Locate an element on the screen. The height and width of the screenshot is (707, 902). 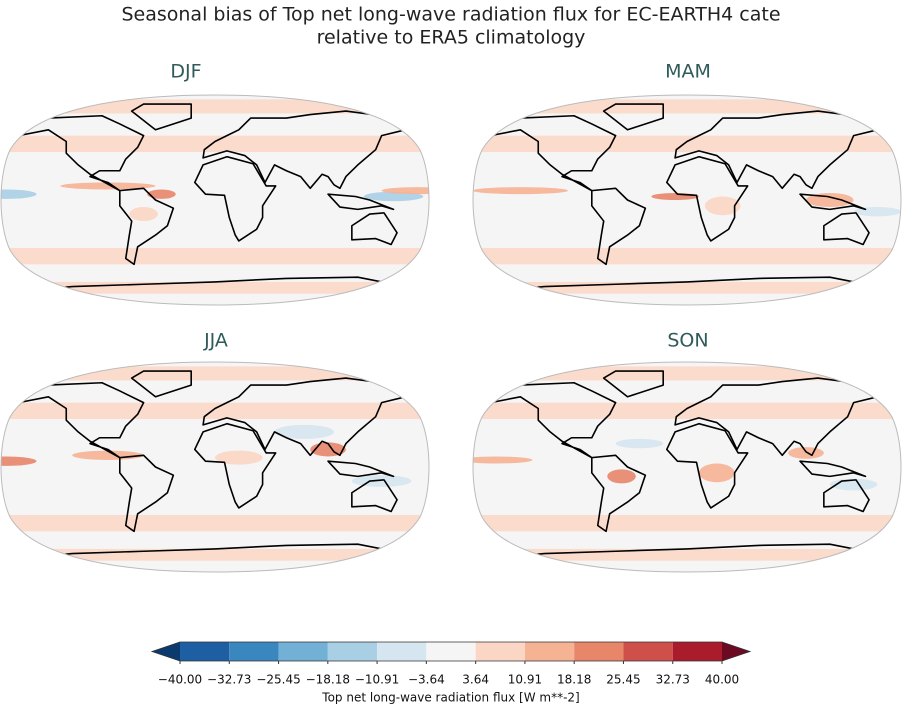
colorbar-tick-label: 25.45 is located at coordinates (623, 680).